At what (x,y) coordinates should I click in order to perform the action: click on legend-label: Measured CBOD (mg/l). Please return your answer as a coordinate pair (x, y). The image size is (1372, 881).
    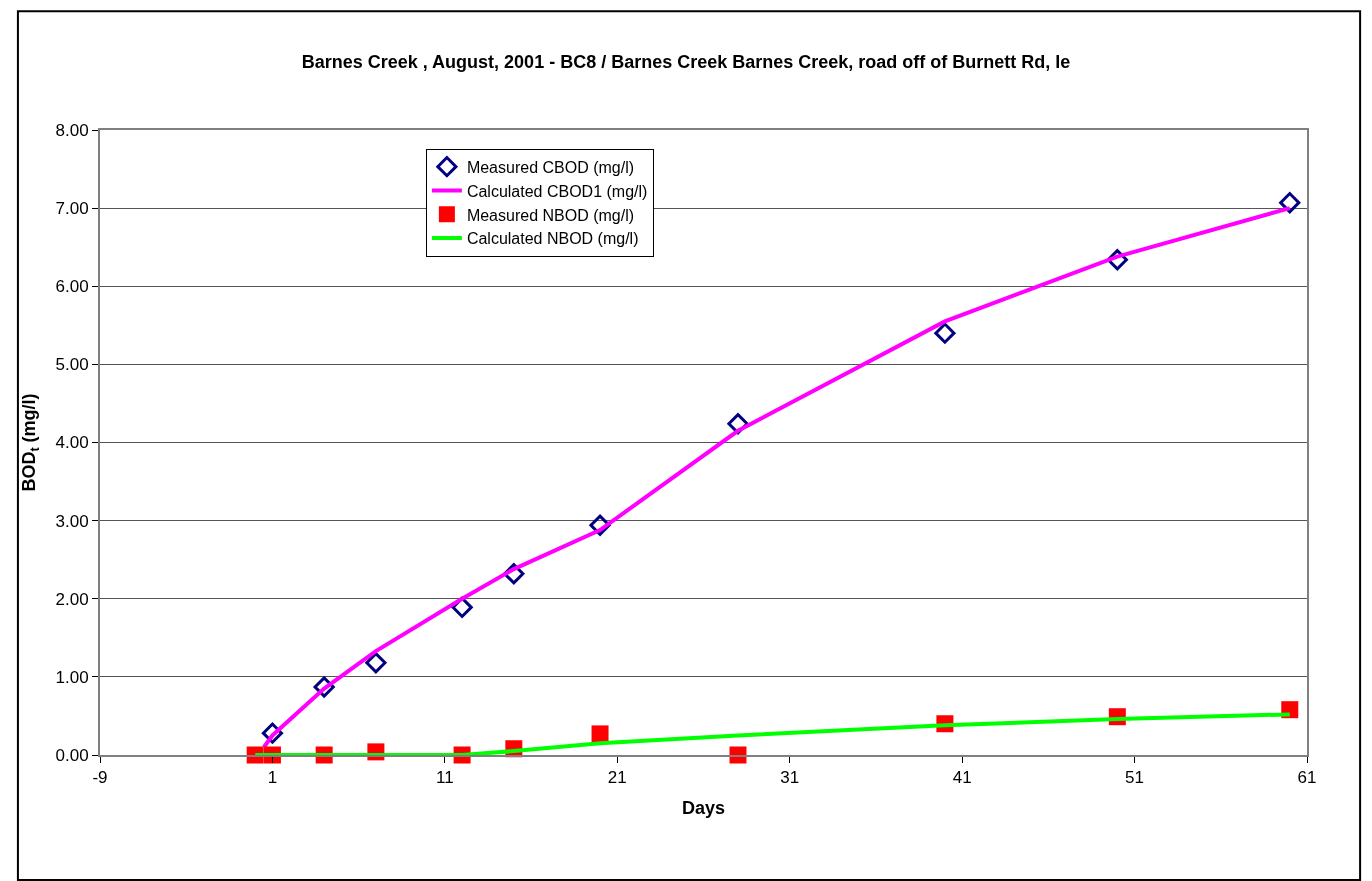
    Looking at the image, I should click on (550, 167).